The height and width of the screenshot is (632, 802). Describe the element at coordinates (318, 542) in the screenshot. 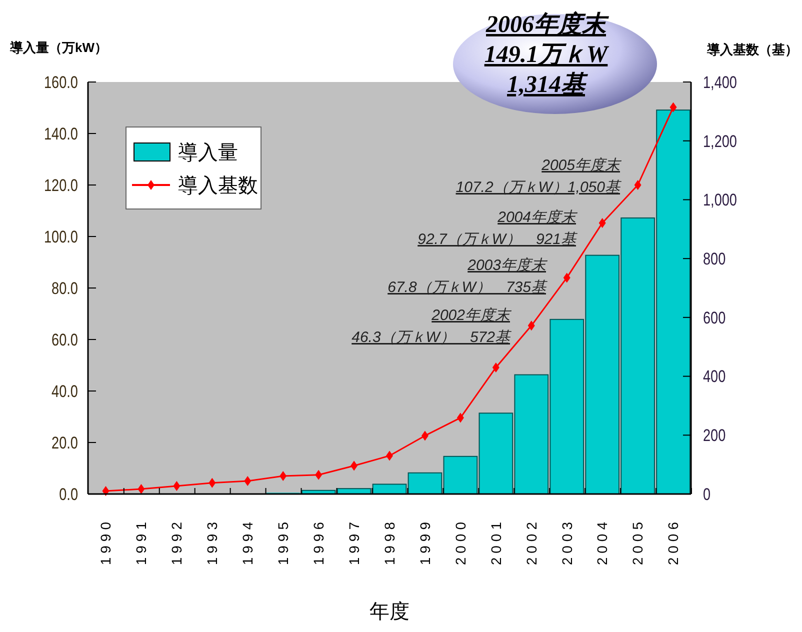

I see `x-tick-label: 1996` at that location.